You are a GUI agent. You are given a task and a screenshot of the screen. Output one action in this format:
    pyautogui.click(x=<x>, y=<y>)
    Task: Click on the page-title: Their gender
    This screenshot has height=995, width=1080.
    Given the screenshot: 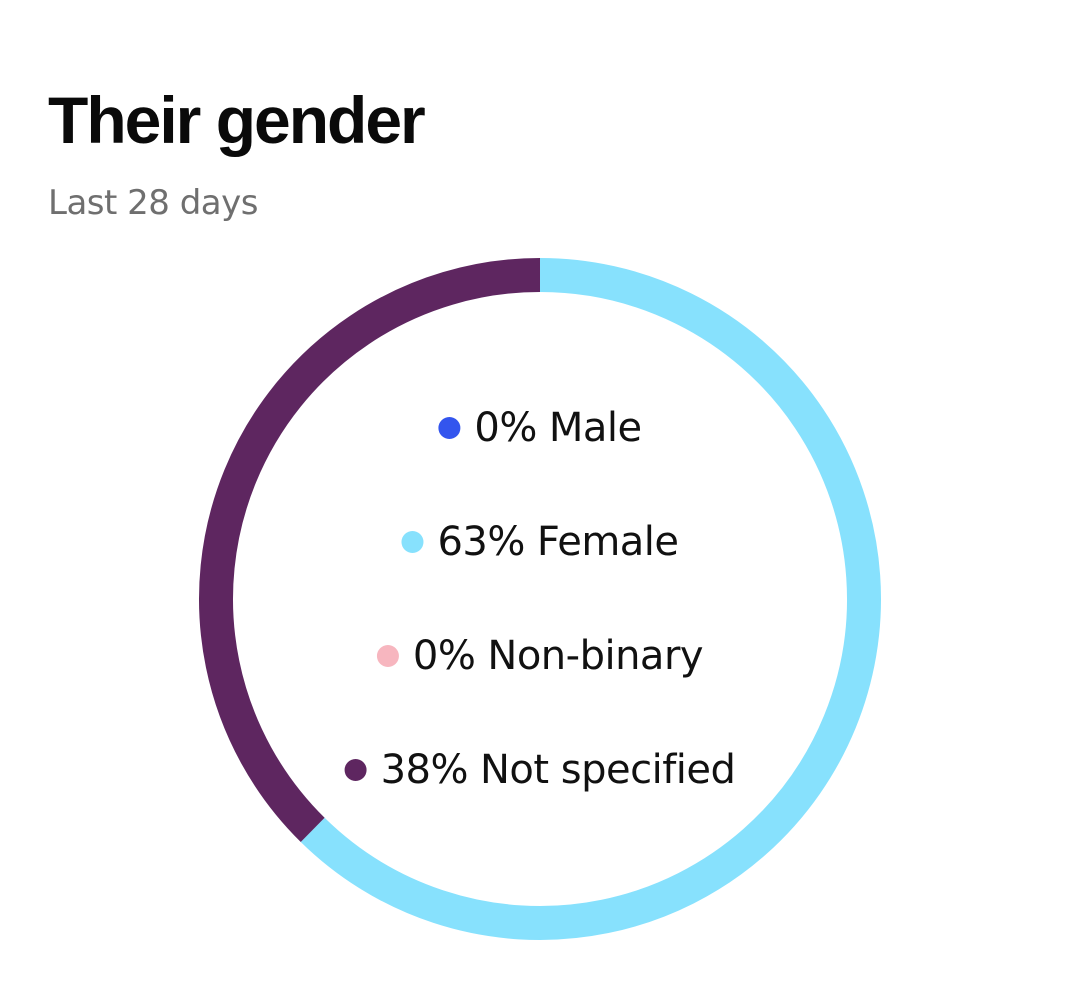 What is the action you would take?
    pyautogui.click(x=237, y=120)
    